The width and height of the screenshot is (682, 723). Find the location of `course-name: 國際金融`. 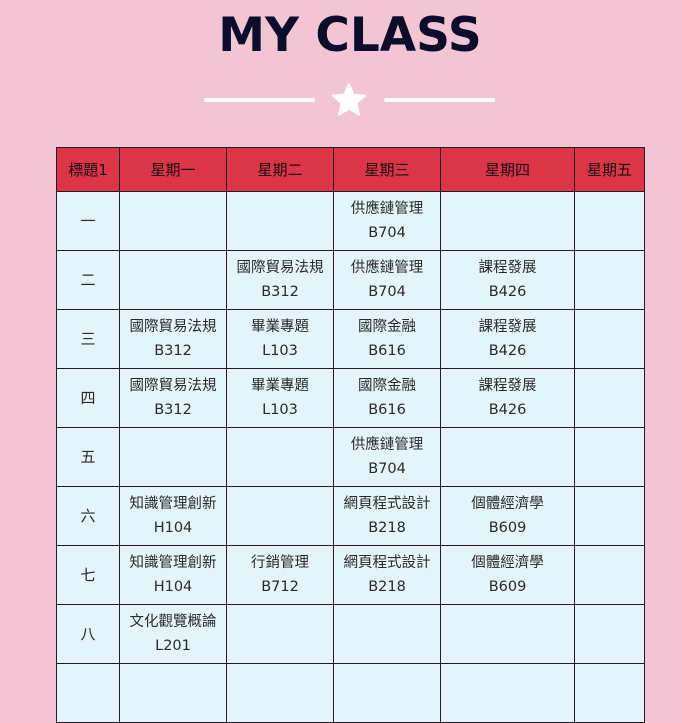

course-name: 國際金融 is located at coordinates (387, 327).